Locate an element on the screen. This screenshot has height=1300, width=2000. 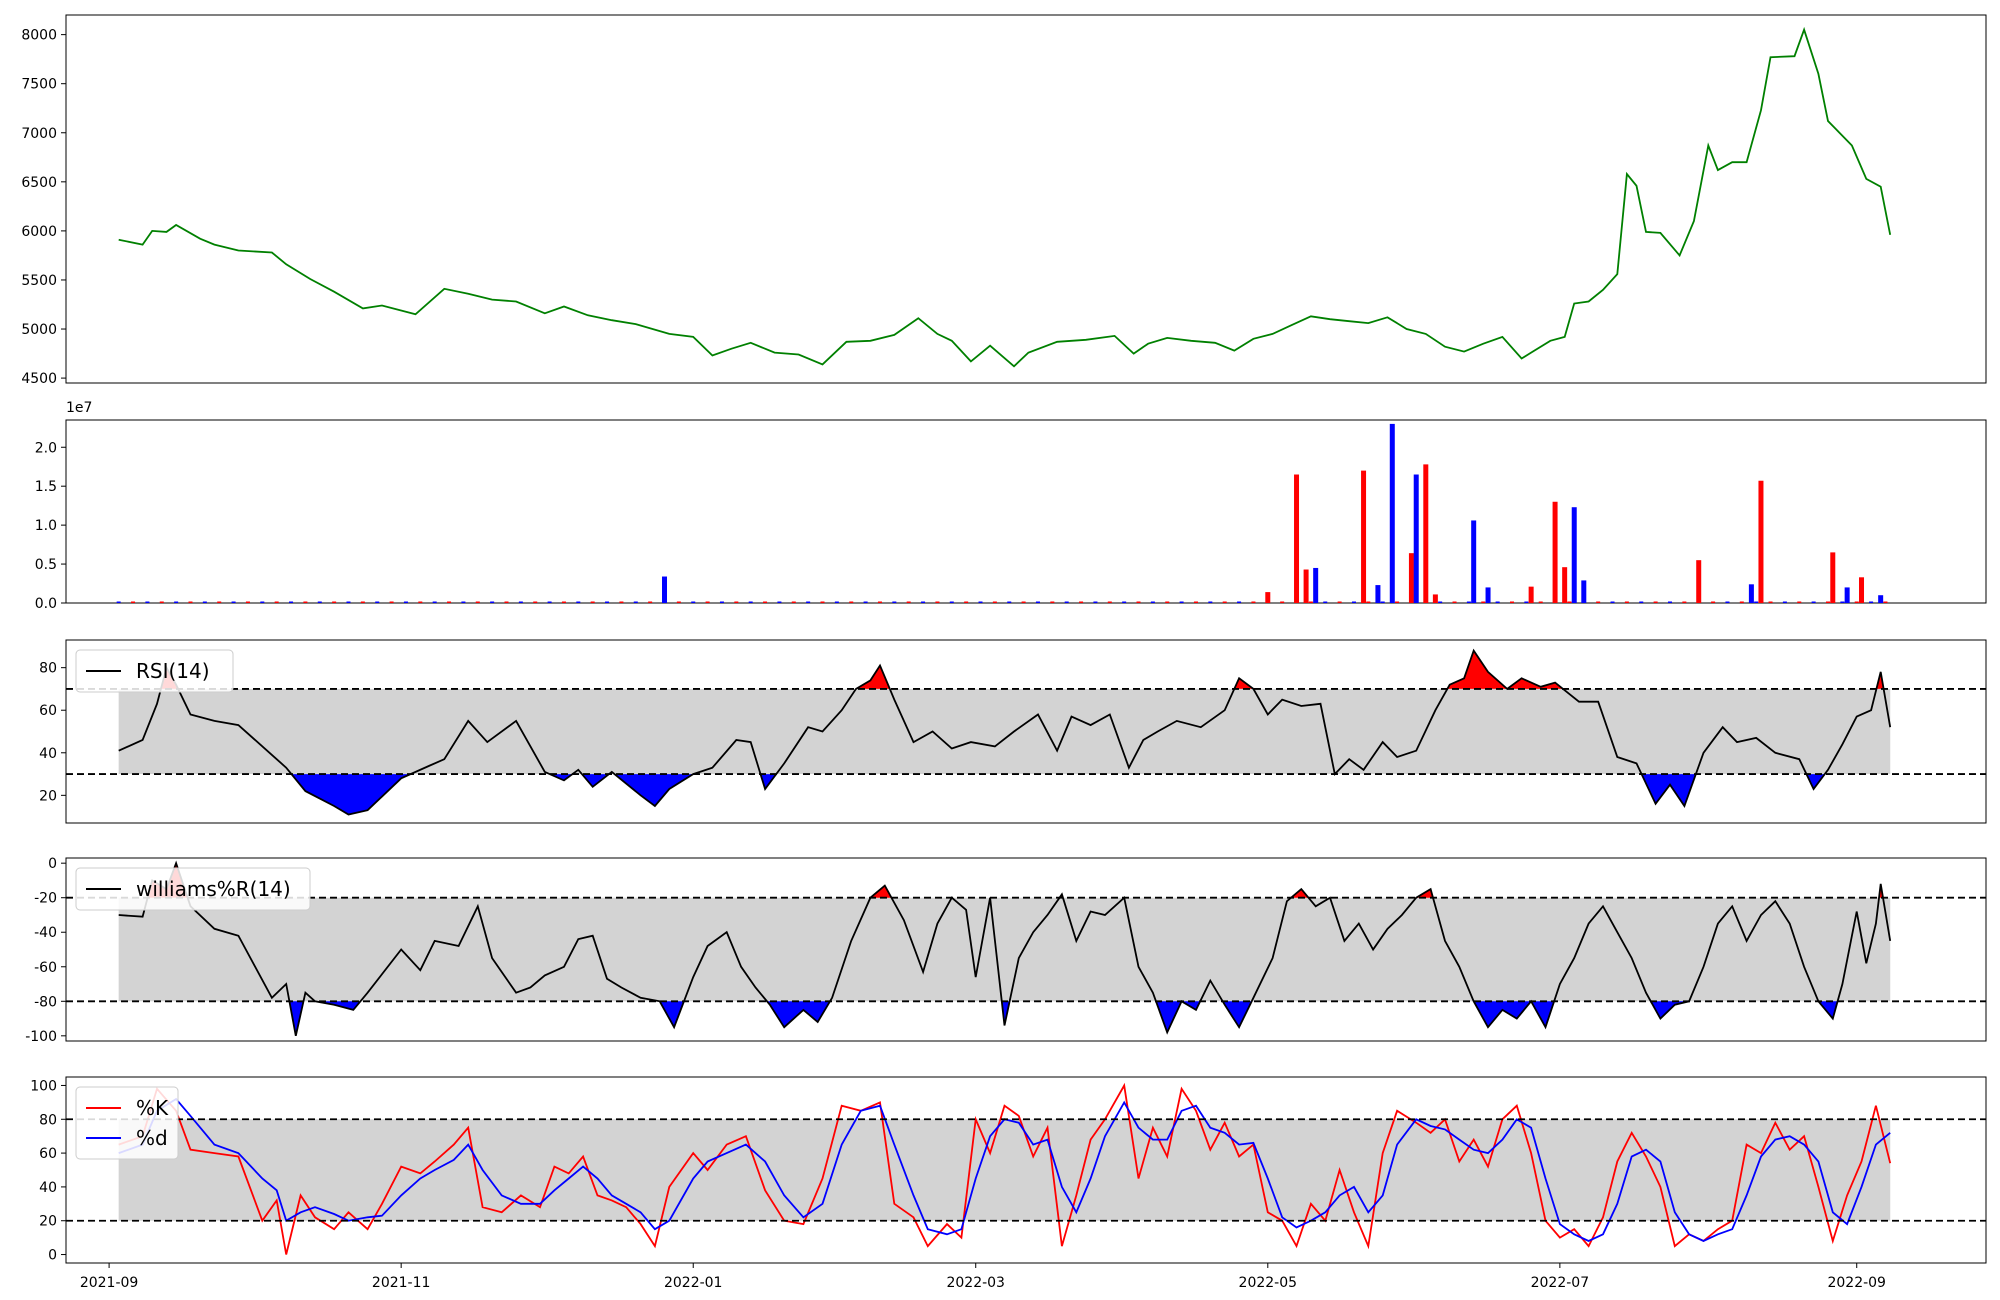
y-tick-label: 20 is located at coordinates (48, 796).